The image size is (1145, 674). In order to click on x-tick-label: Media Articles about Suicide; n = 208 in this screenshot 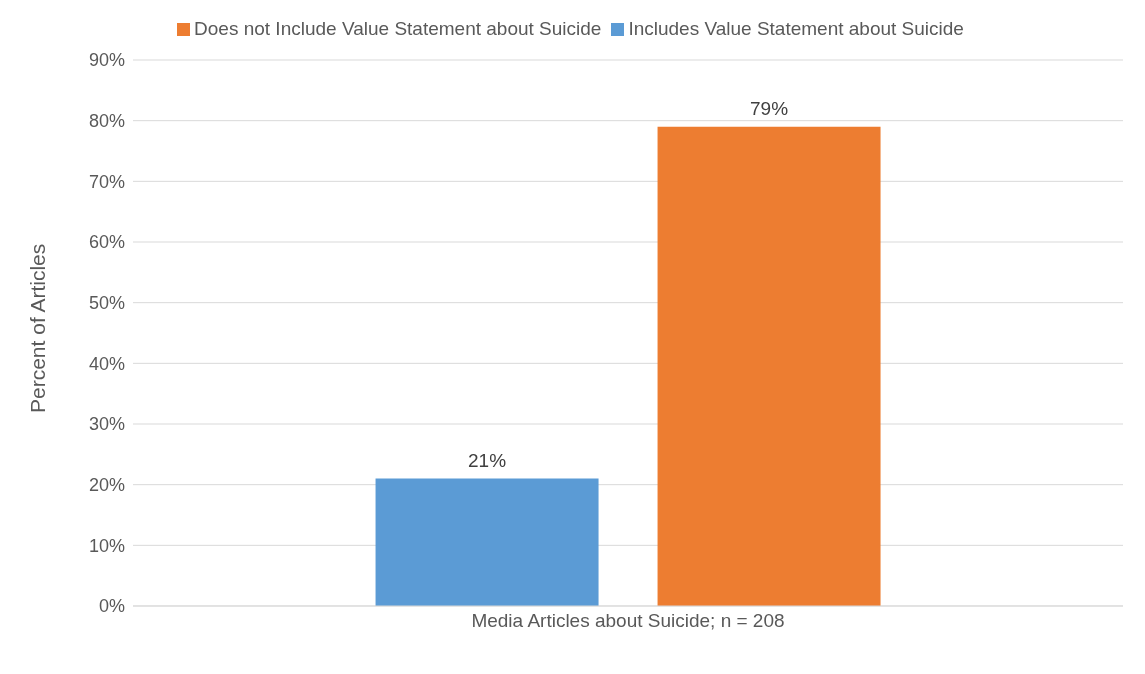, I will do `click(628, 621)`.